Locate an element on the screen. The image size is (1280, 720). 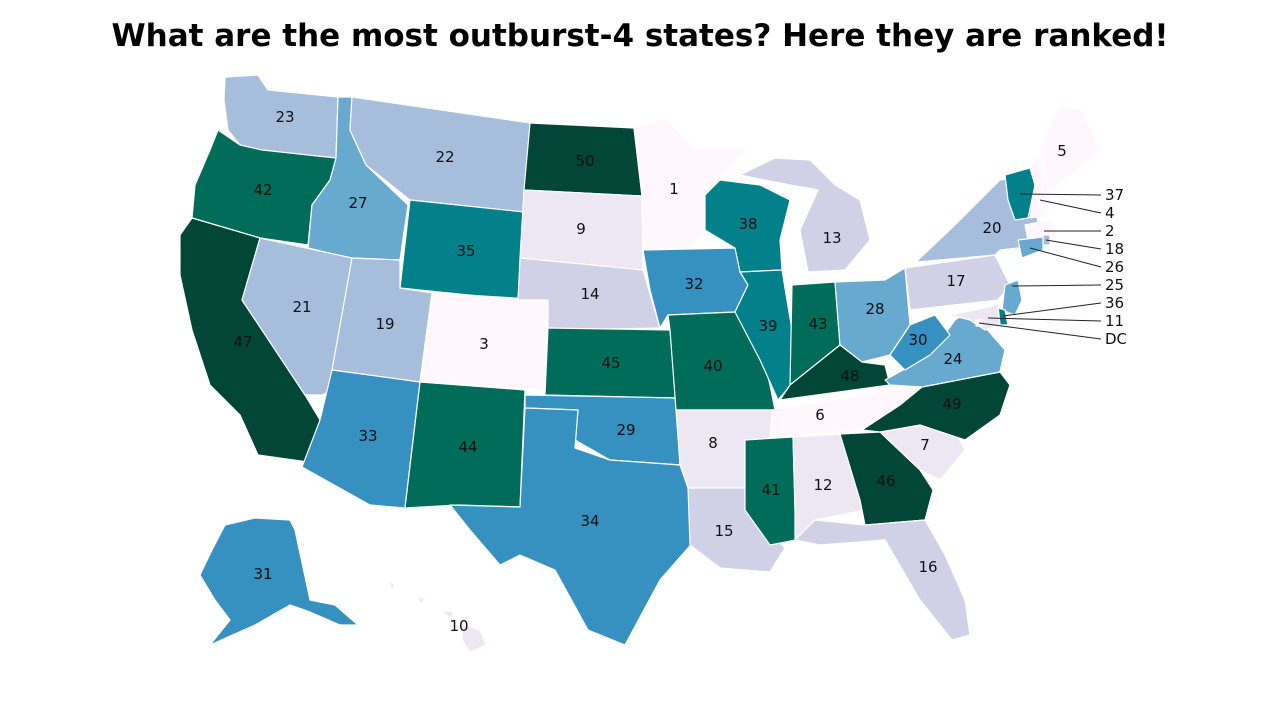
rank-label-id: 27 is located at coordinates (357, 203).